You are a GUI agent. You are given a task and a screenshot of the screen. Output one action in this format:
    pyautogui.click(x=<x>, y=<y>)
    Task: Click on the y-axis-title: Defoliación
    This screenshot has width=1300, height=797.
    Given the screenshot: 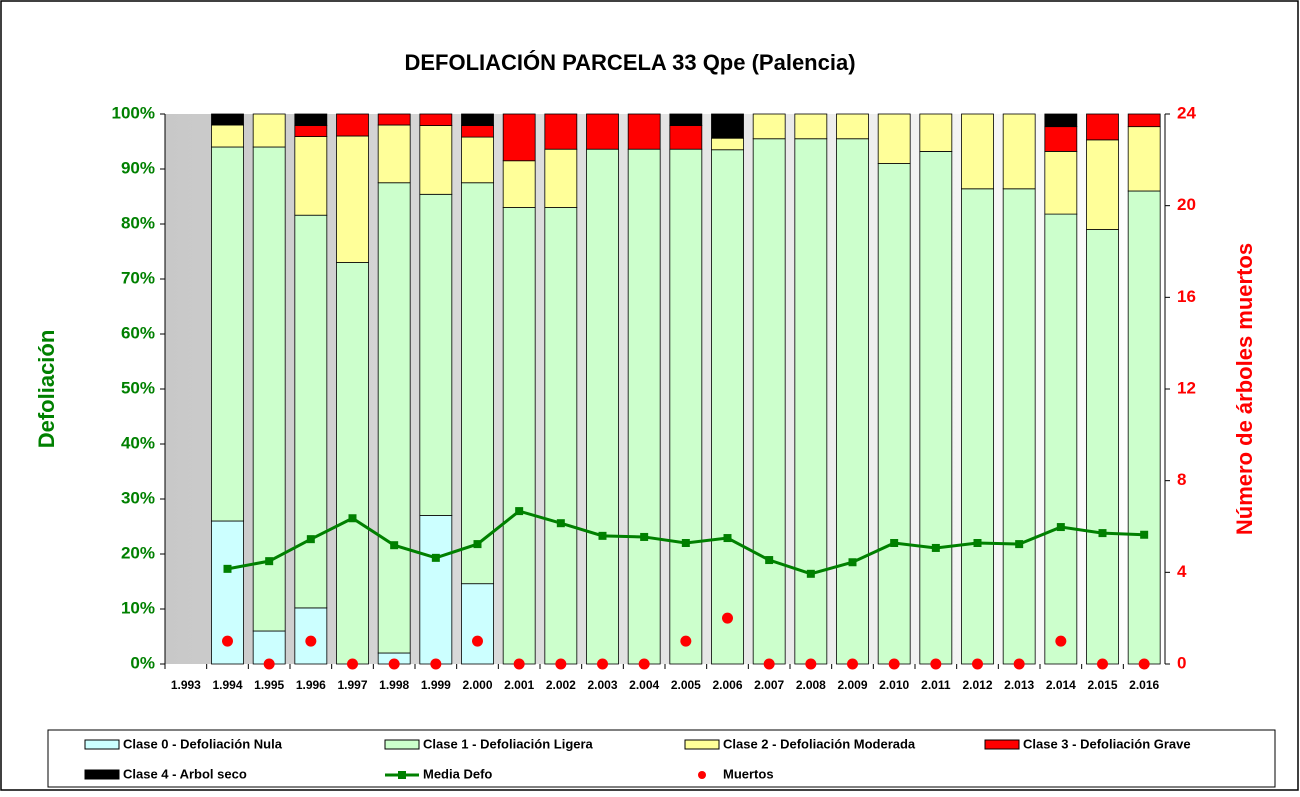 What is the action you would take?
    pyautogui.click(x=46, y=389)
    